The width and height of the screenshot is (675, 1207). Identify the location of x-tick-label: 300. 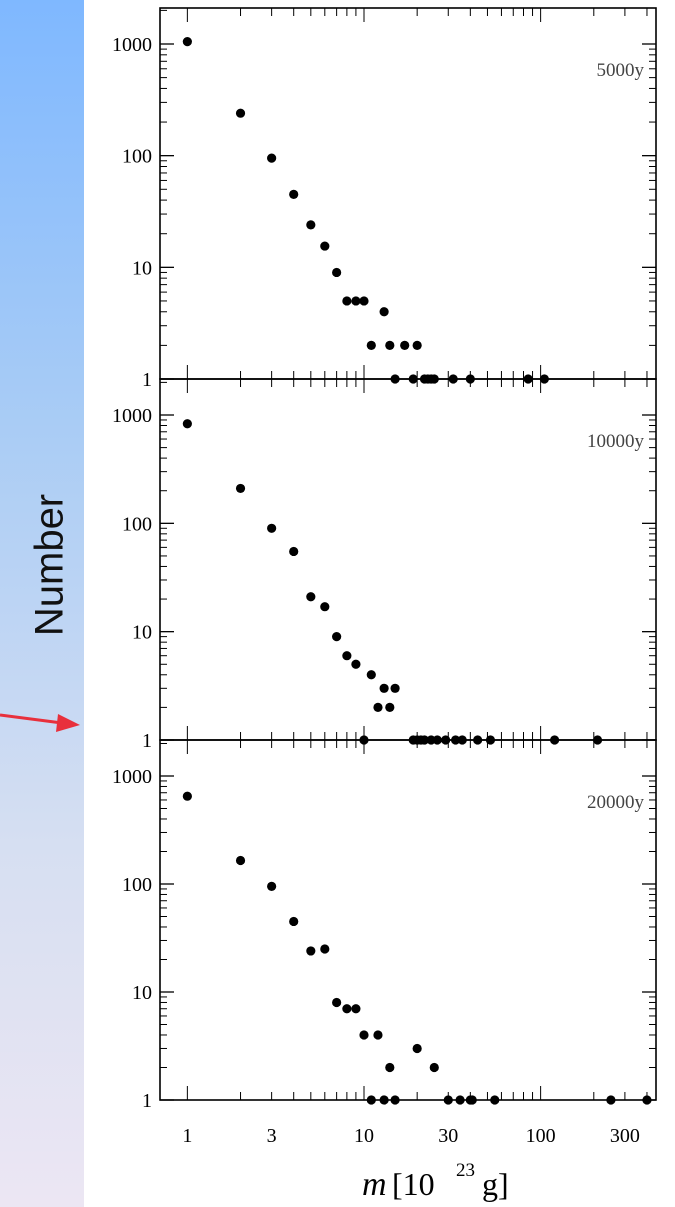
(625, 1136).